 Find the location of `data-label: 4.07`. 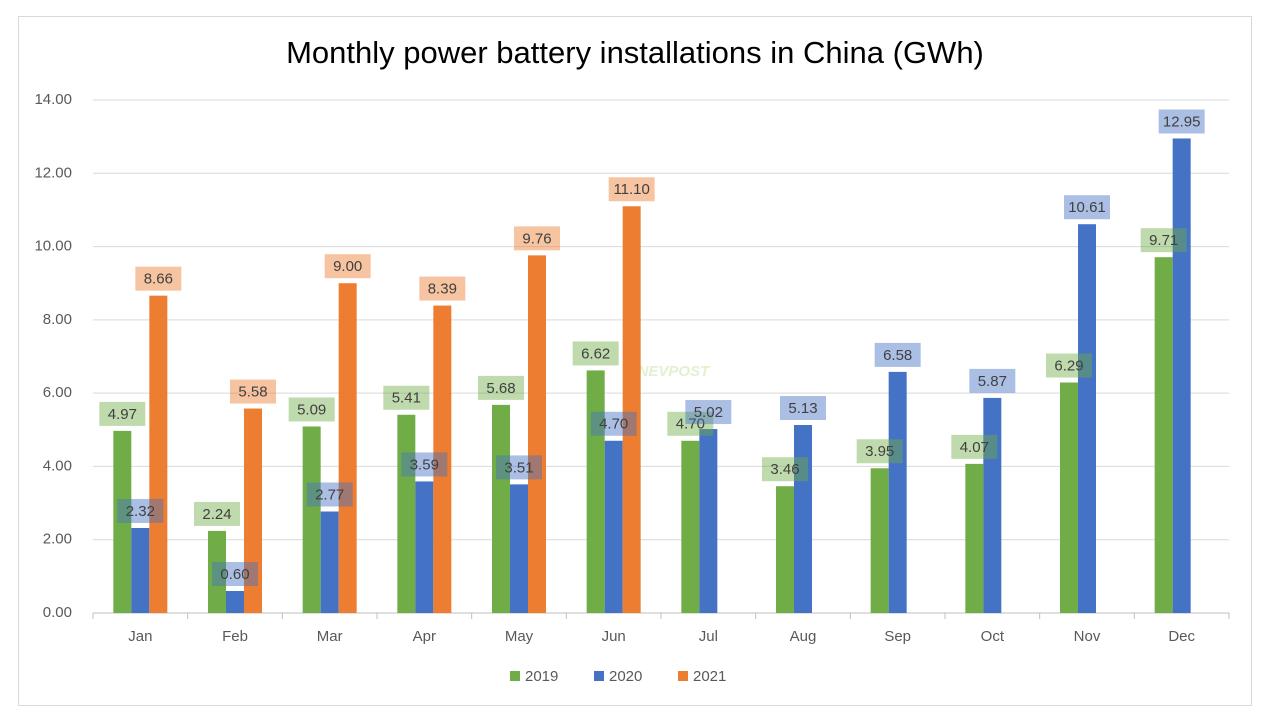

data-label: 4.07 is located at coordinates (974, 447).